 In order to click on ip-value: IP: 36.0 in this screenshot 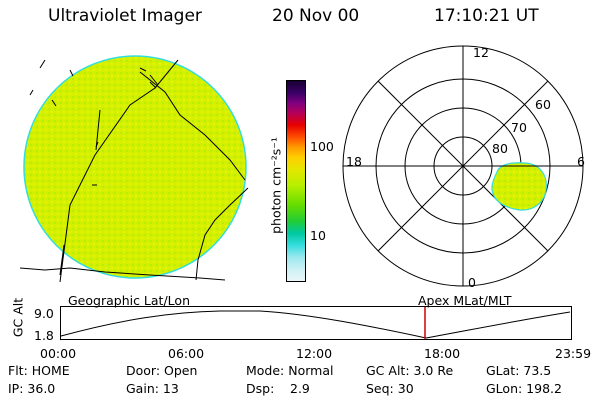, I will do `click(32, 388)`.